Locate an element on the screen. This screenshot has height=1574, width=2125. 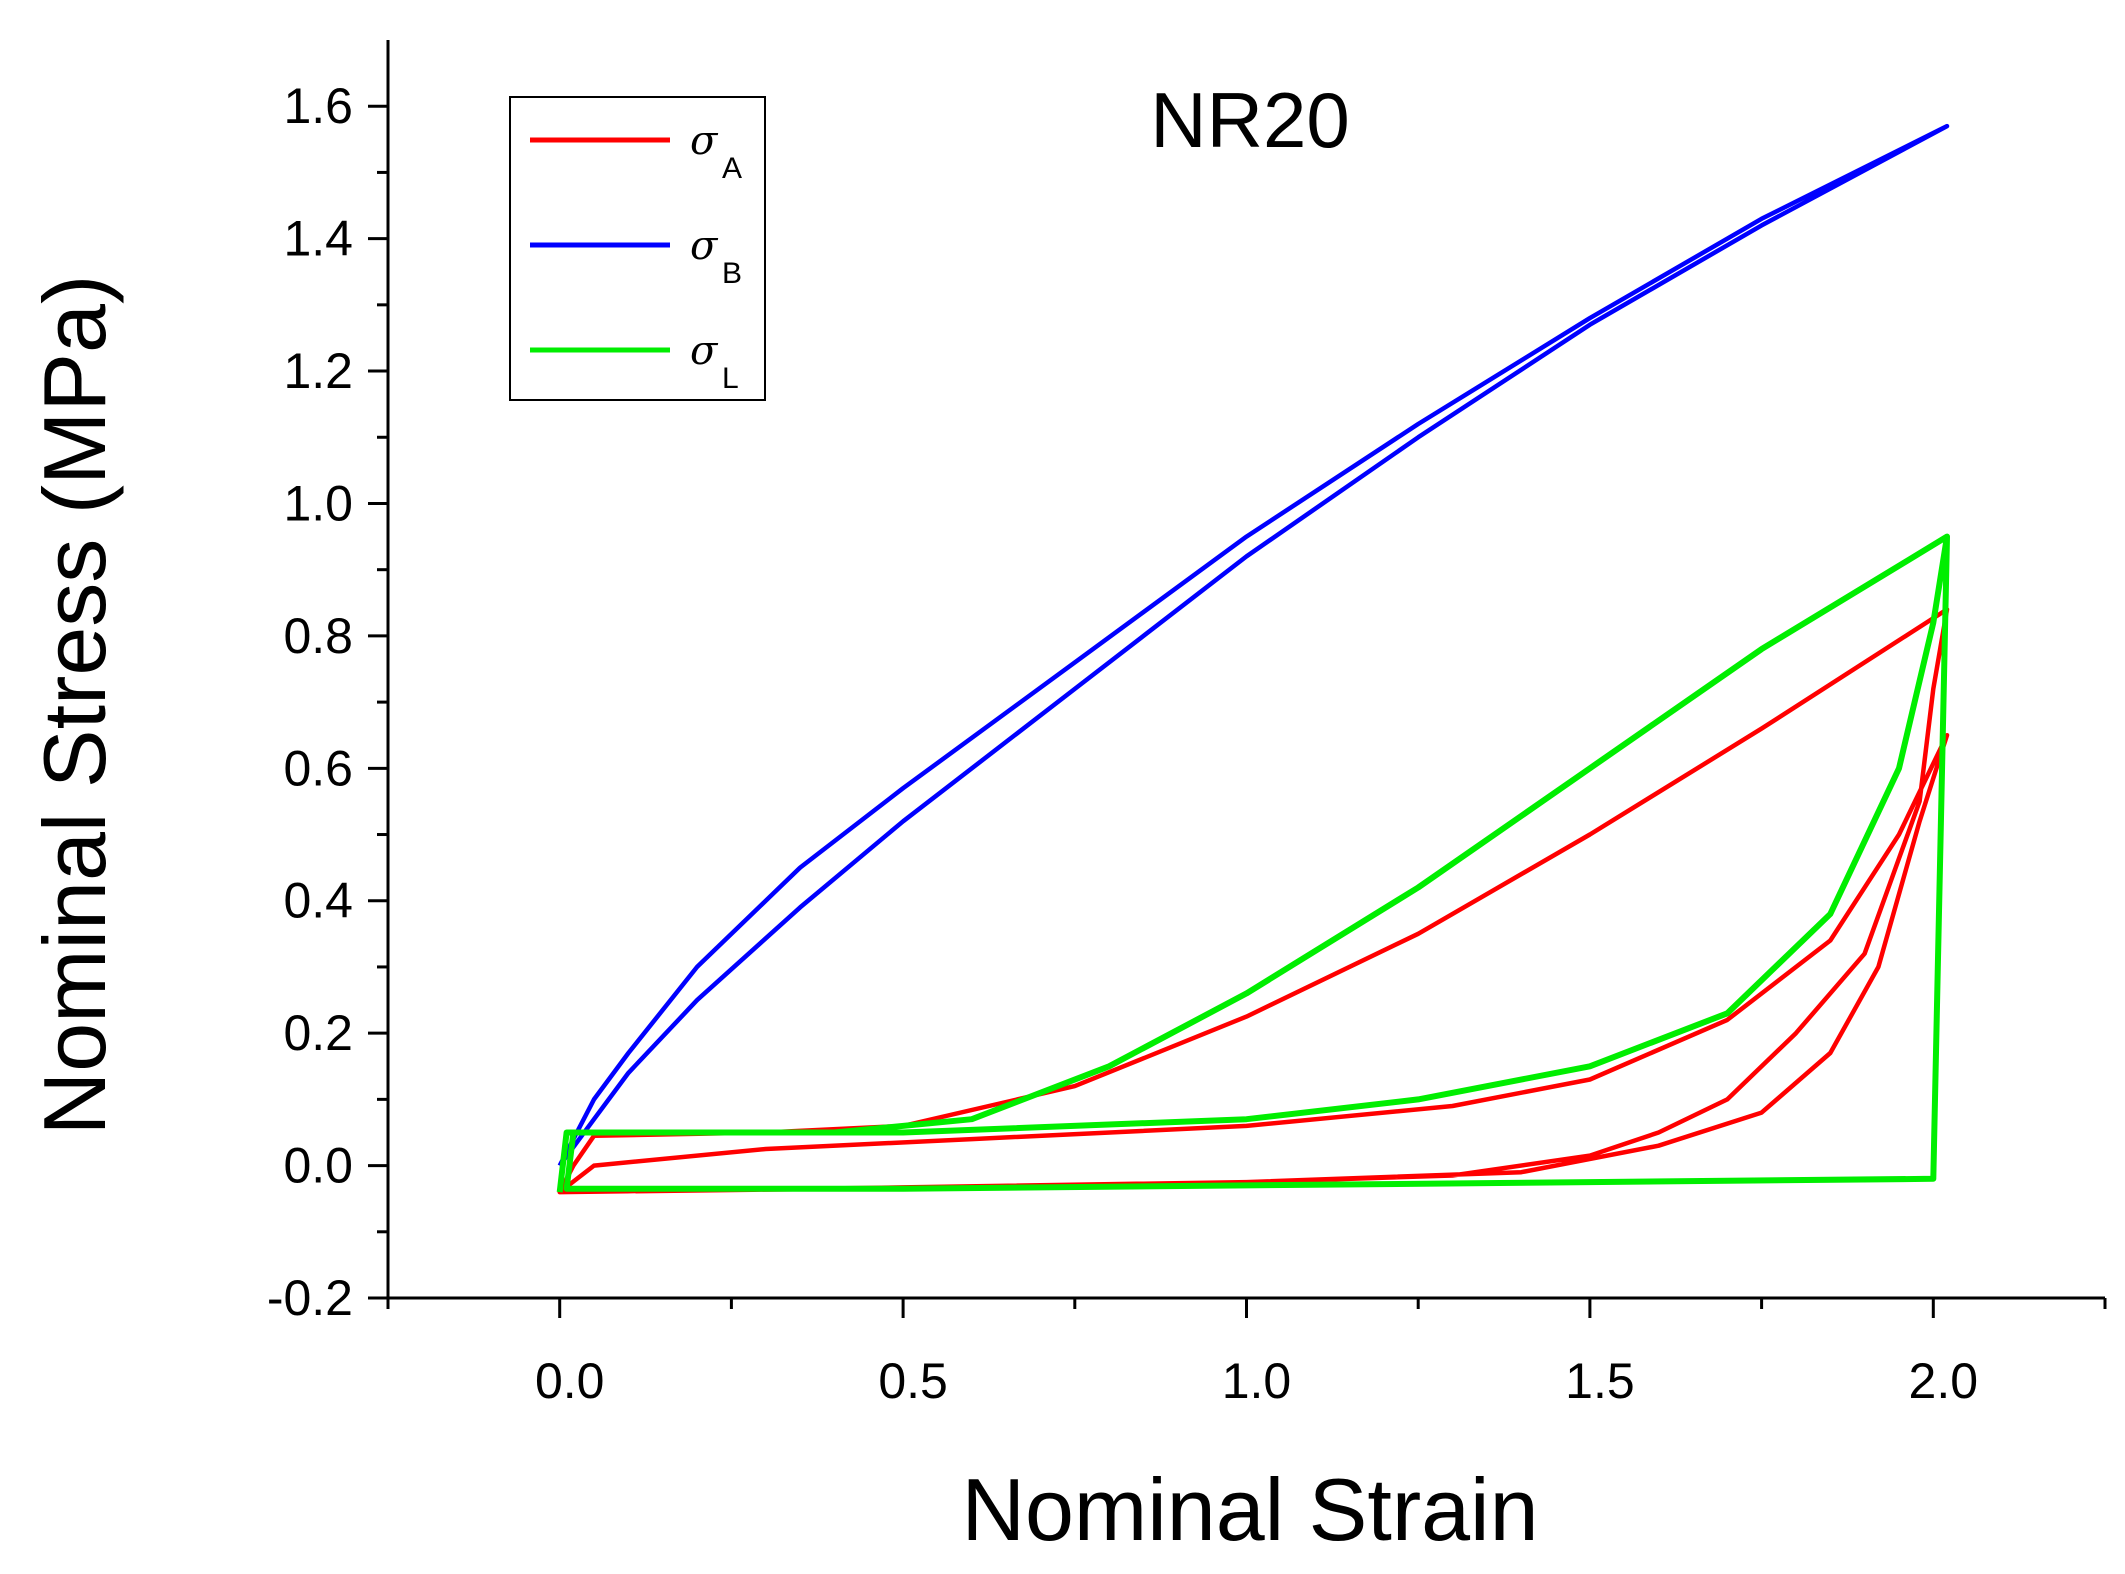
y-tick-label: 0.8 is located at coordinates (318, 636).